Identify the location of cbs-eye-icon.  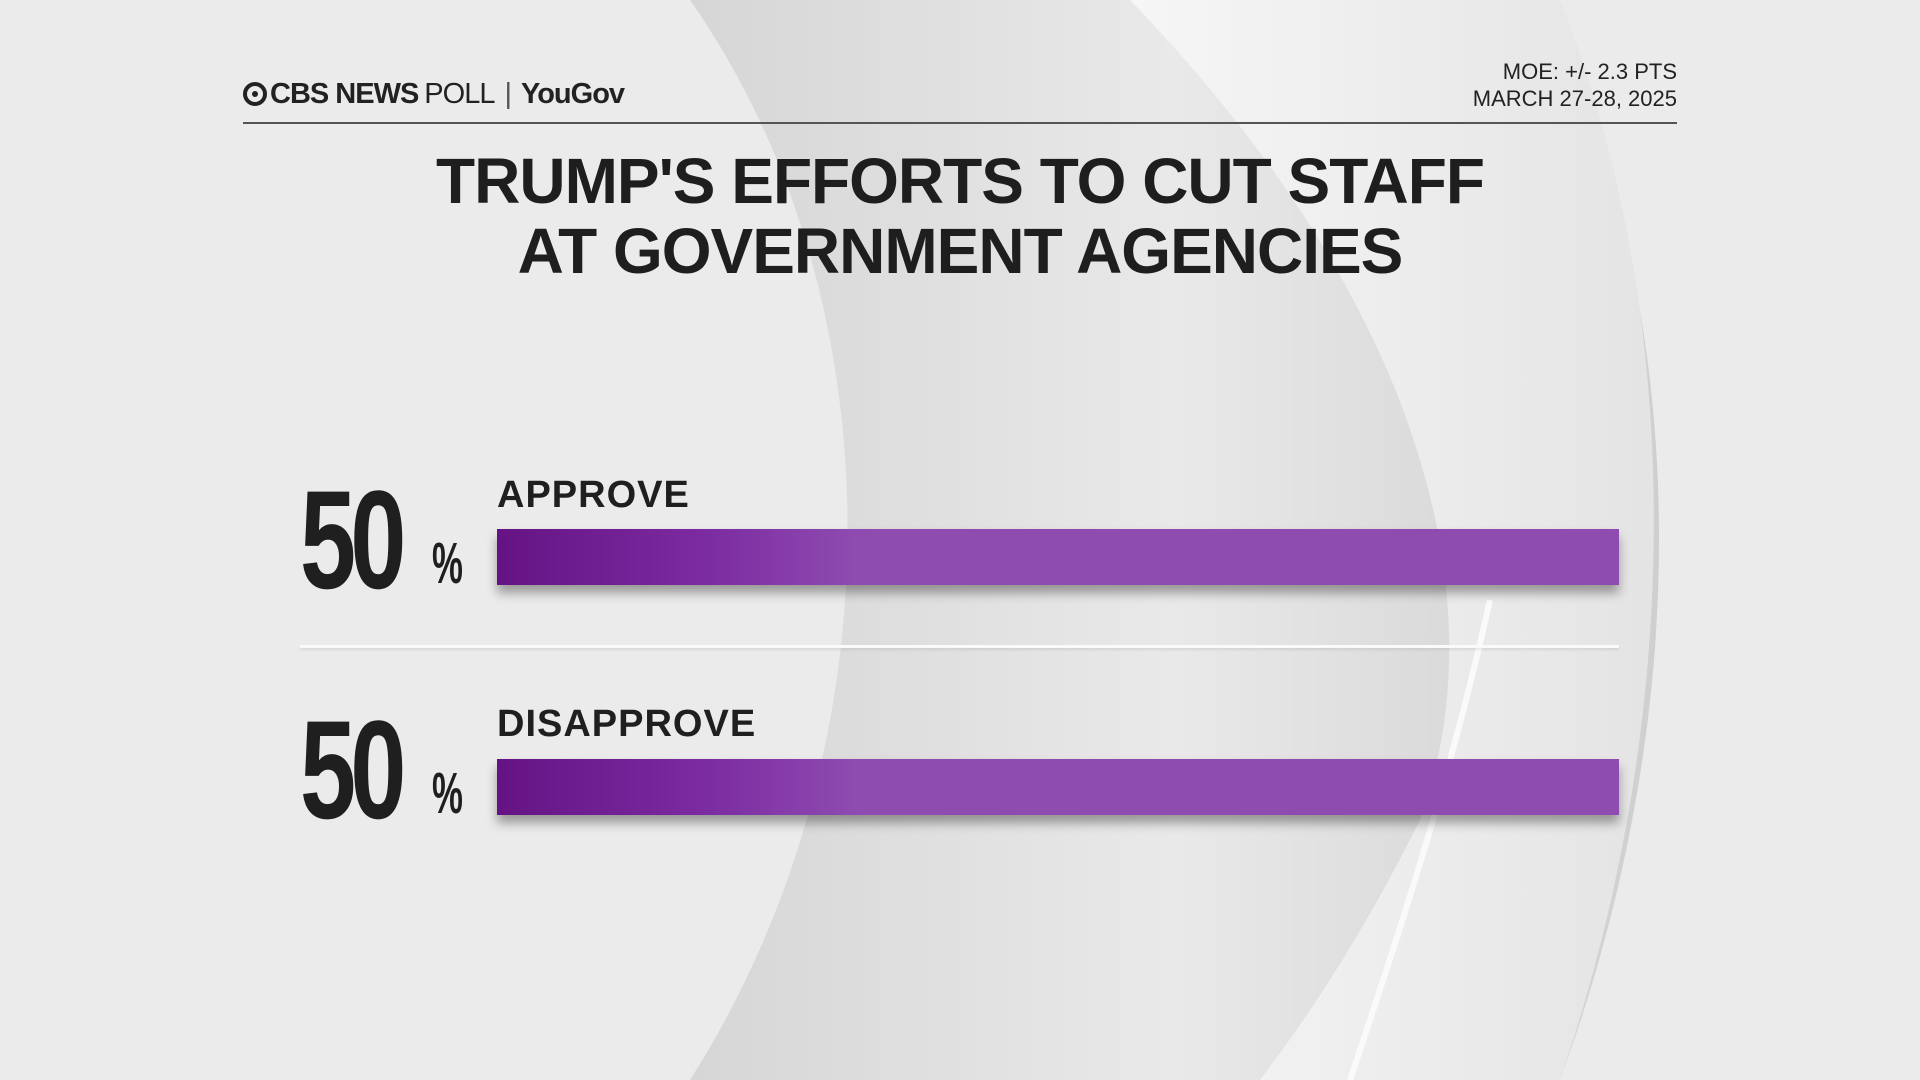
(255, 94).